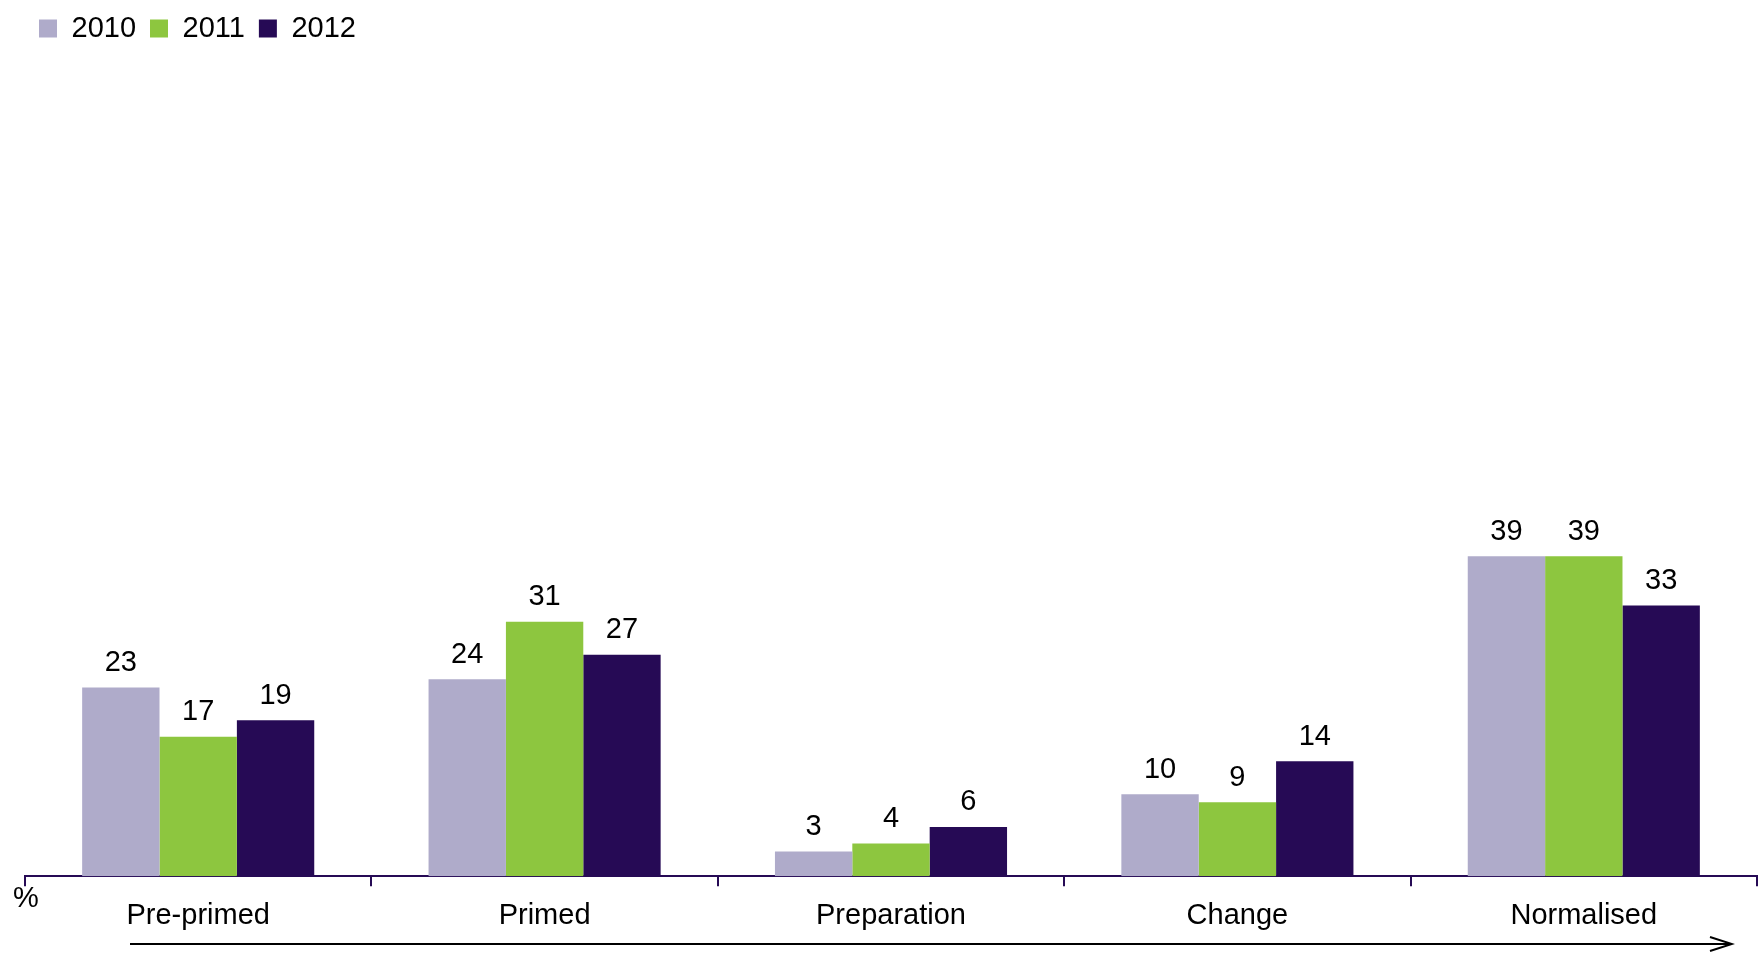  What do you see at coordinates (891, 913) in the screenshot?
I see `x-tick-label: Preparation` at bounding box center [891, 913].